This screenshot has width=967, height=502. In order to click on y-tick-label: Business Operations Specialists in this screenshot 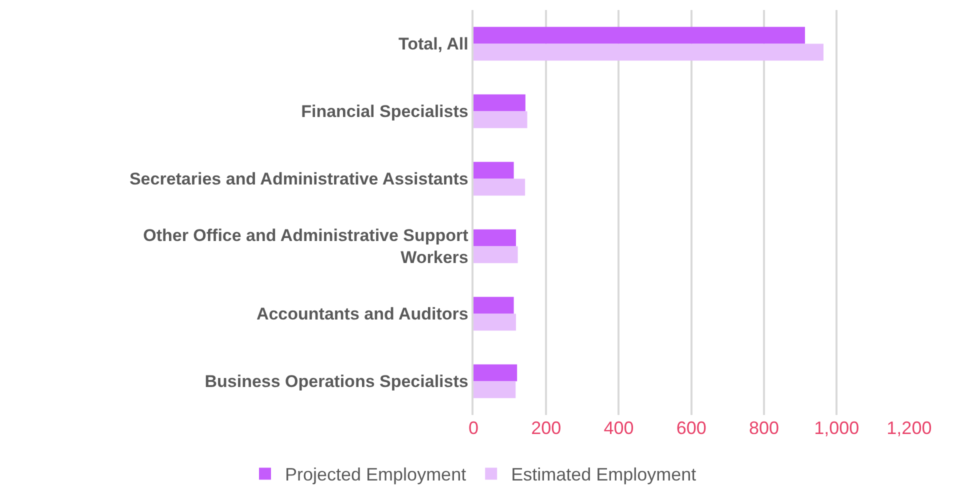, I will do `click(336, 382)`.